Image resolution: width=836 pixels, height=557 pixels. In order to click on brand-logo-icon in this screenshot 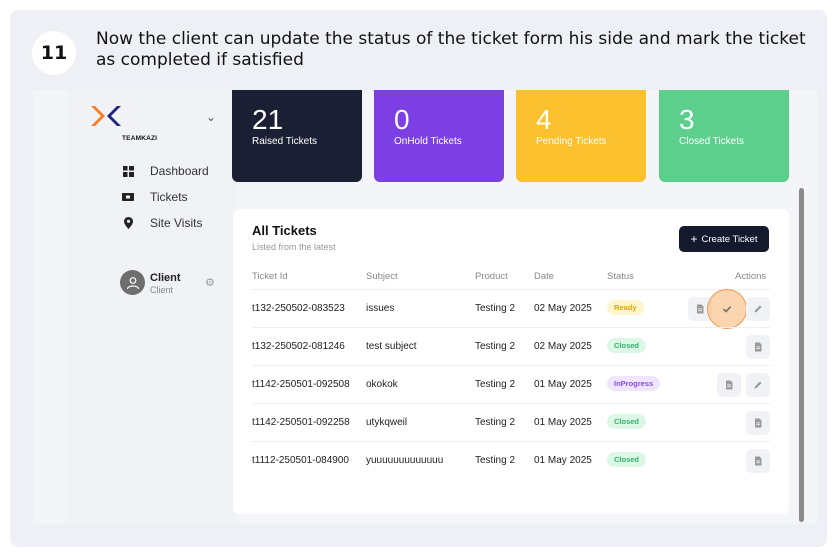, I will do `click(106, 116)`.